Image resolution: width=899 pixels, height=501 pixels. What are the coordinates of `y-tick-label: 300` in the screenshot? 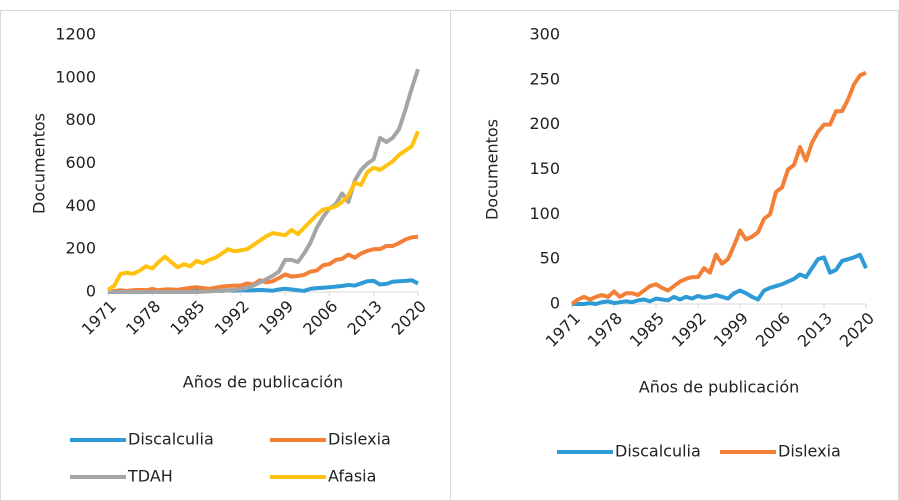 It's located at (544, 34).